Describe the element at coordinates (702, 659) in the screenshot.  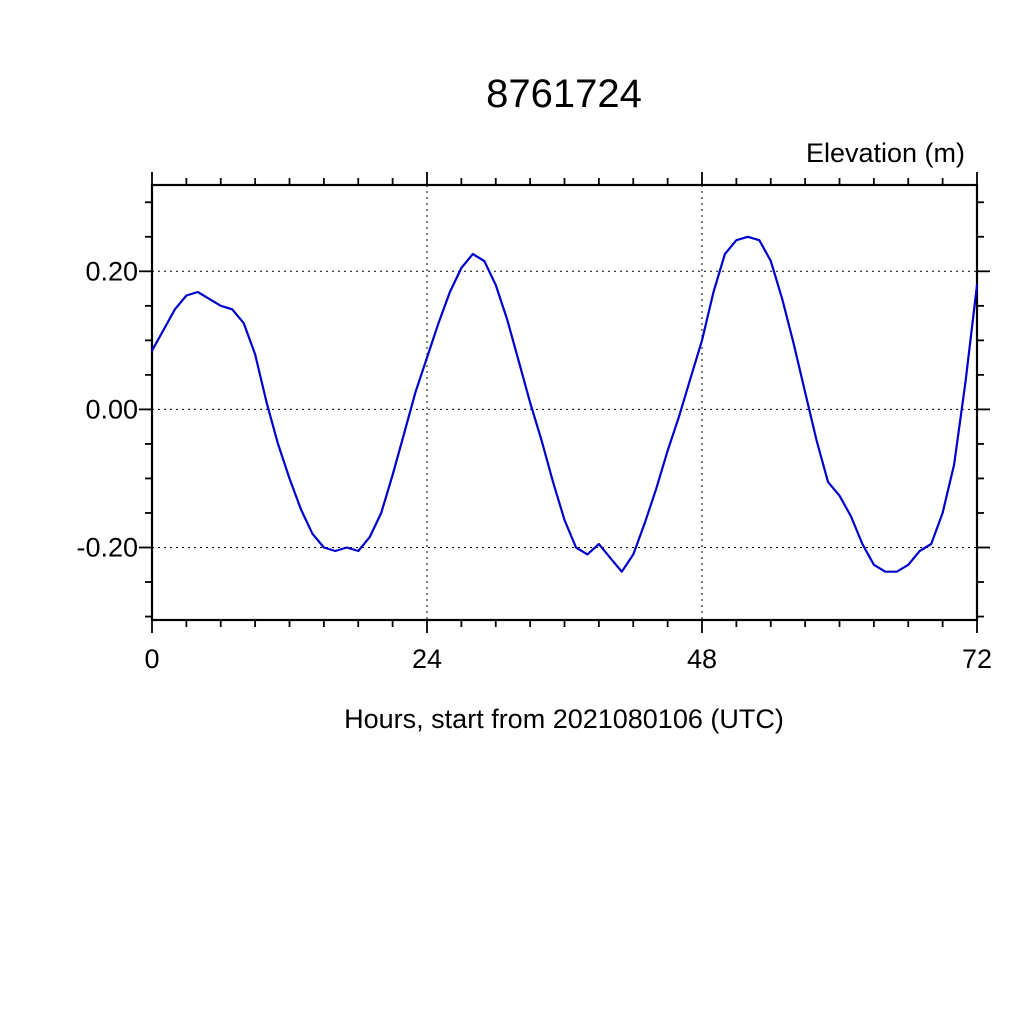
I see `x-tick-label: 48` at that location.